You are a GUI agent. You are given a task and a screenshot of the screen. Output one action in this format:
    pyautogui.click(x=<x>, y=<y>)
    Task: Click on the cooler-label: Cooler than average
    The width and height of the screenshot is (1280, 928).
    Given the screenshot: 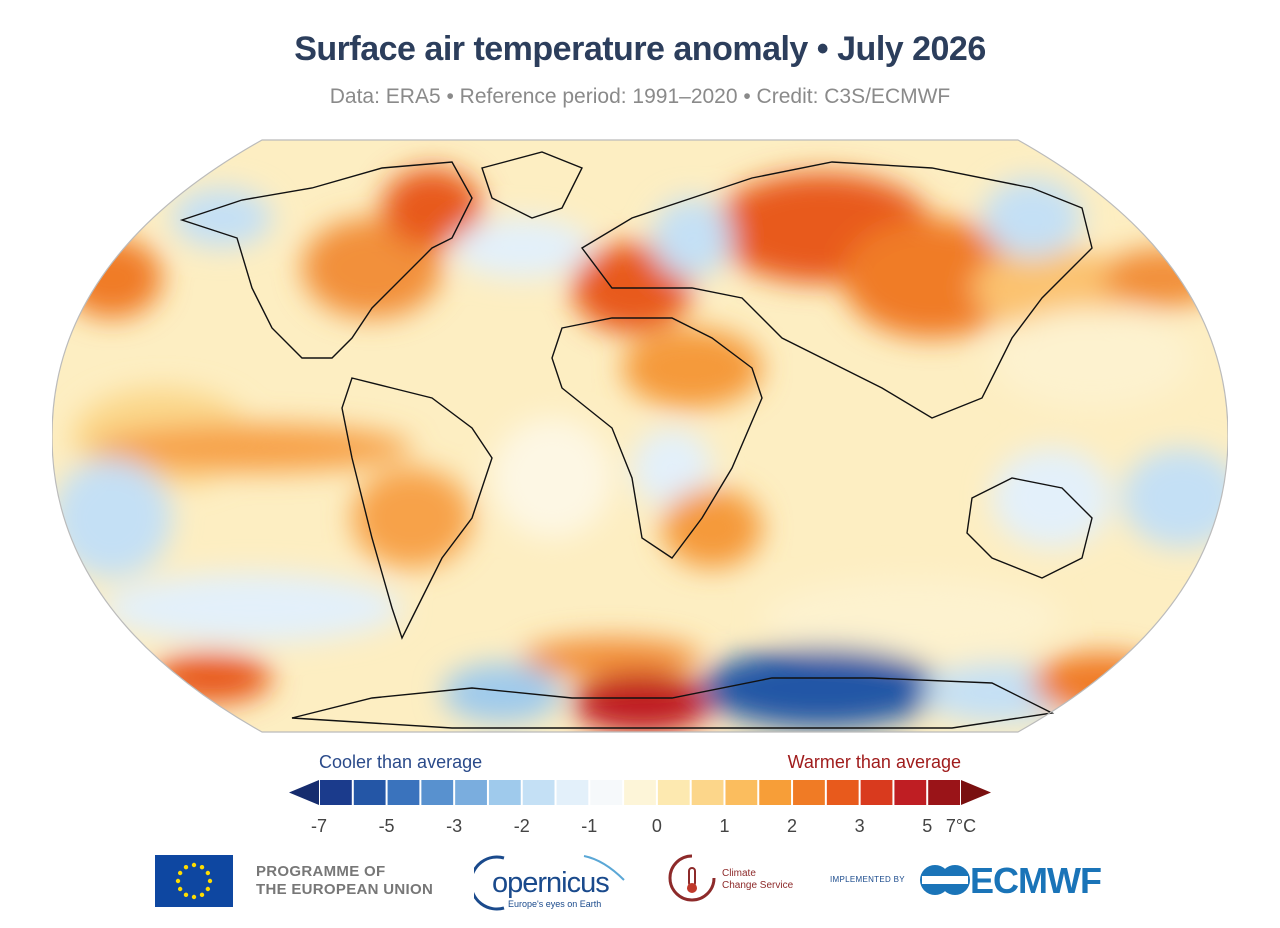 What is the action you would take?
    pyautogui.click(x=401, y=762)
    